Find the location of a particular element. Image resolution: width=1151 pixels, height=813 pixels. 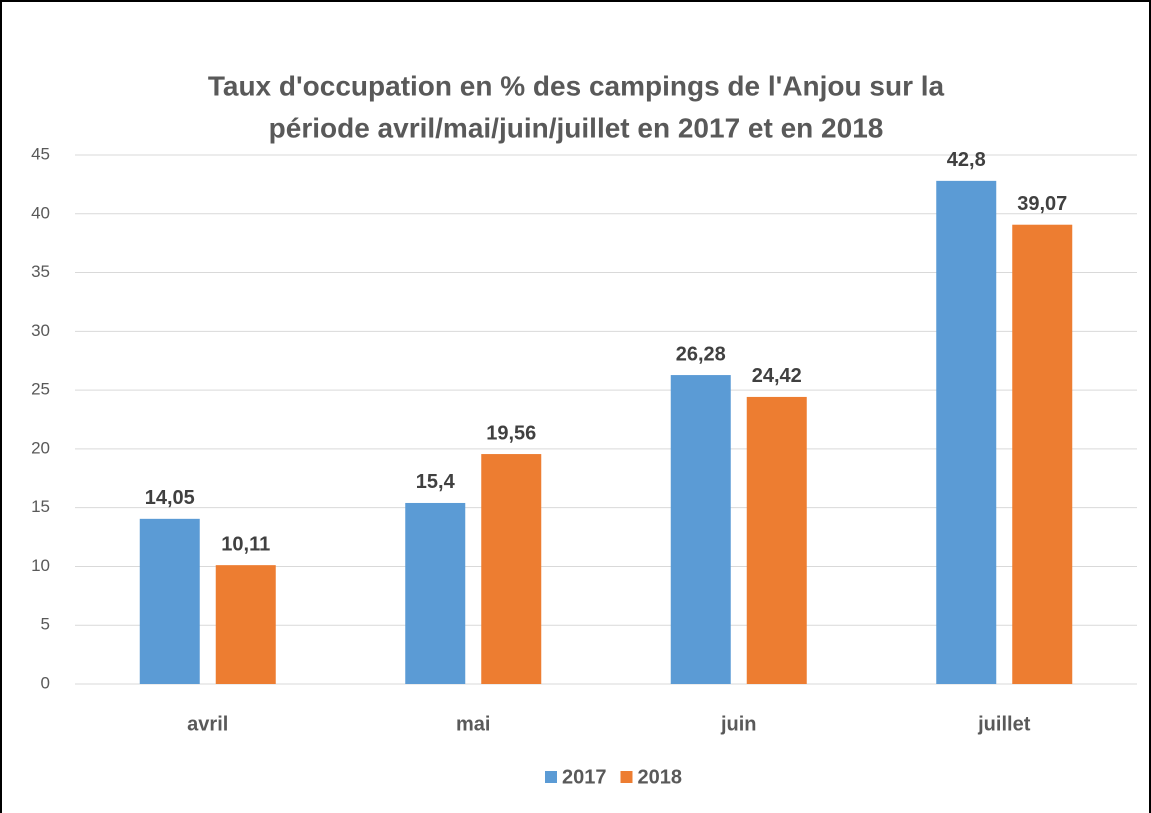

y-tick-label: 5 is located at coordinates (45, 624).